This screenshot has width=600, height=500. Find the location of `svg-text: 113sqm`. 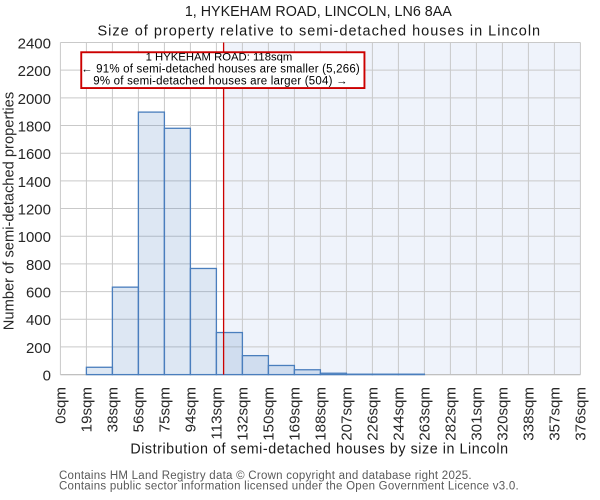

svg-text: 113sqm is located at coordinates (216, 413).